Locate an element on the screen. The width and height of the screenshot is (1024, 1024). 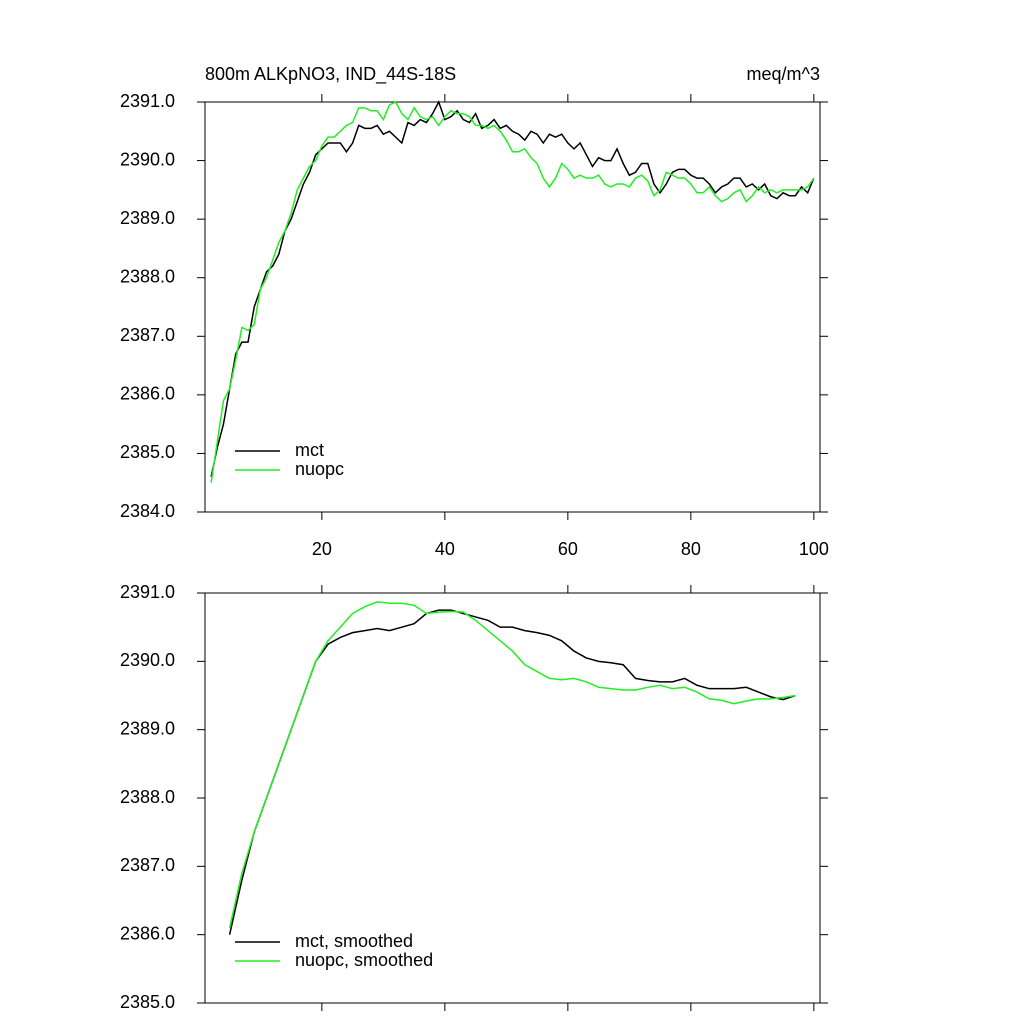
x-tick-label: 40 is located at coordinates (445, 549).